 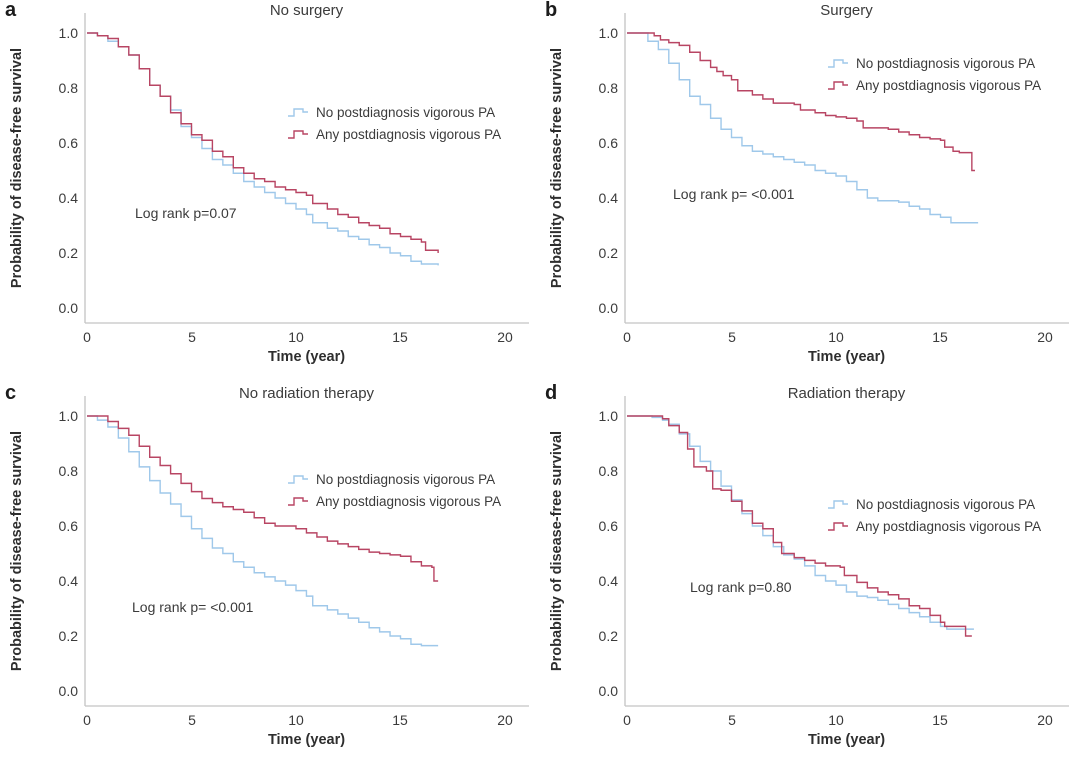 What do you see at coordinates (306, 393) in the screenshot?
I see `panel-title: No radiation therapy` at bounding box center [306, 393].